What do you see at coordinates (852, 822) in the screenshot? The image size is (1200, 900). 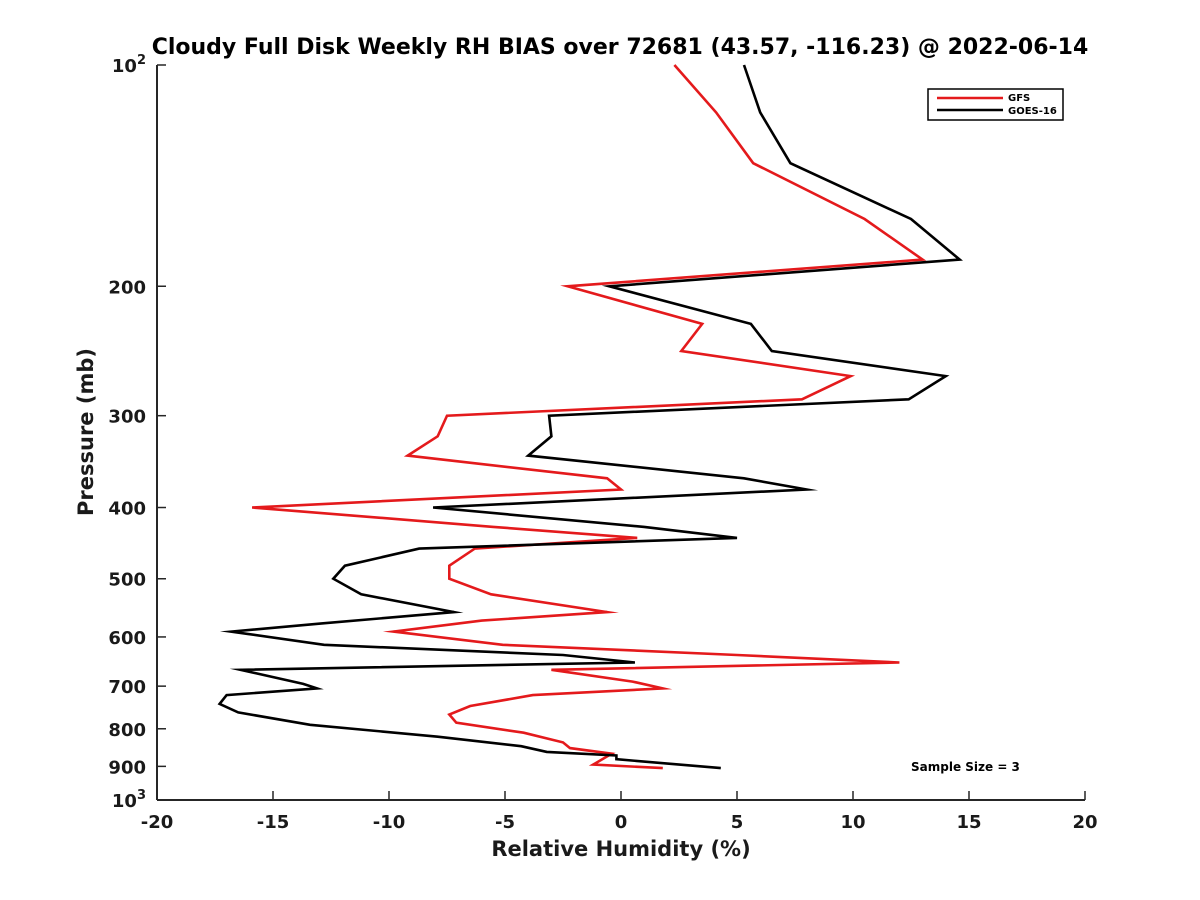 I see `x-tick-label: 10` at bounding box center [852, 822].